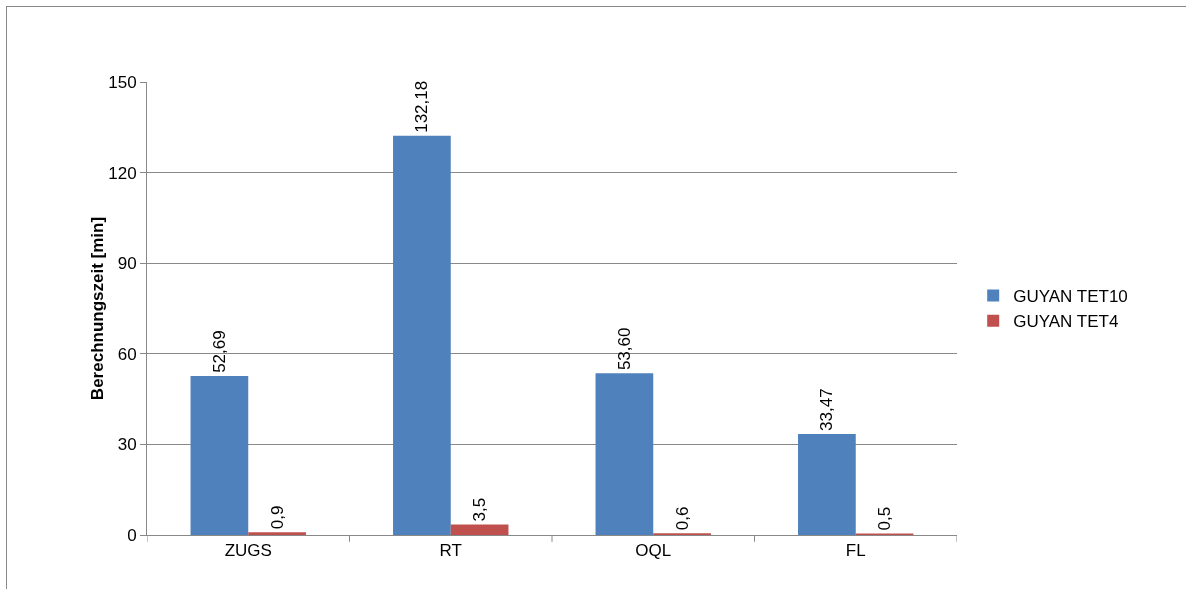 This screenshot has height=597, width=1194. I want to click on data-label: 0,6, so click(682, 518).